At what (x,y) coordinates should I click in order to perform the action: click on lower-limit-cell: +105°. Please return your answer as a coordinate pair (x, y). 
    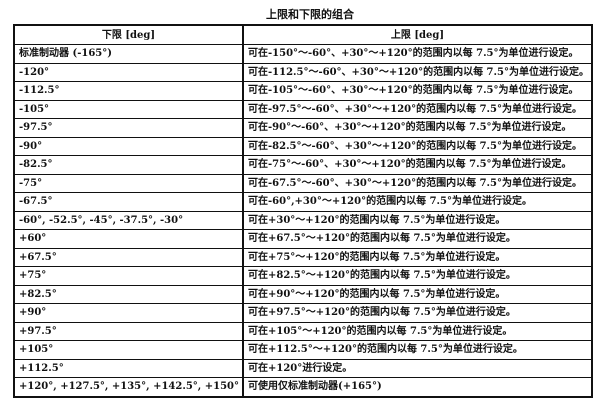
    Looking at the image, I should click on (128, 350).